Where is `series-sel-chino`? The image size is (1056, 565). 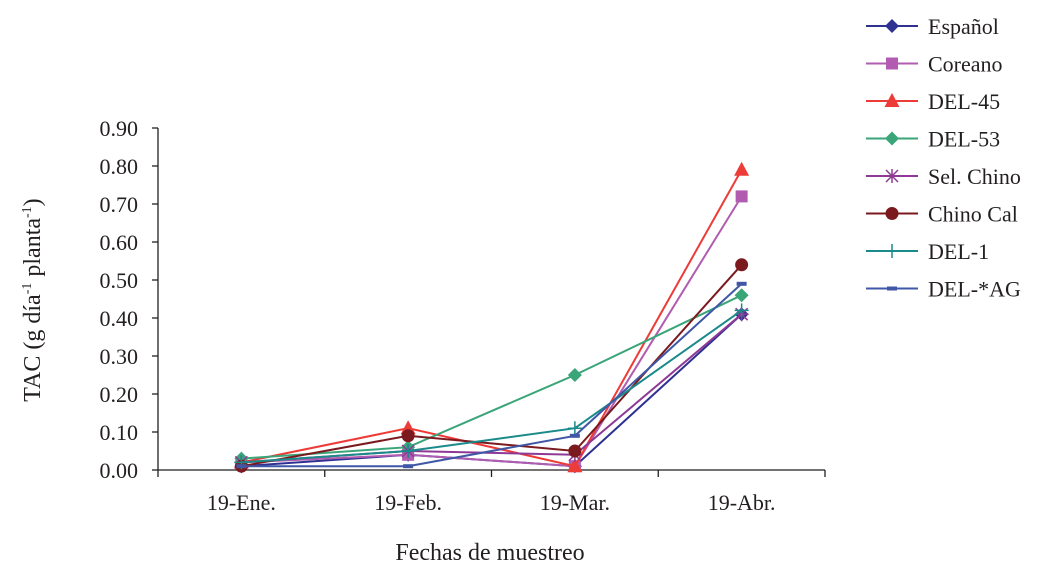 series-sel-chino is located at coordinates (491, 388).